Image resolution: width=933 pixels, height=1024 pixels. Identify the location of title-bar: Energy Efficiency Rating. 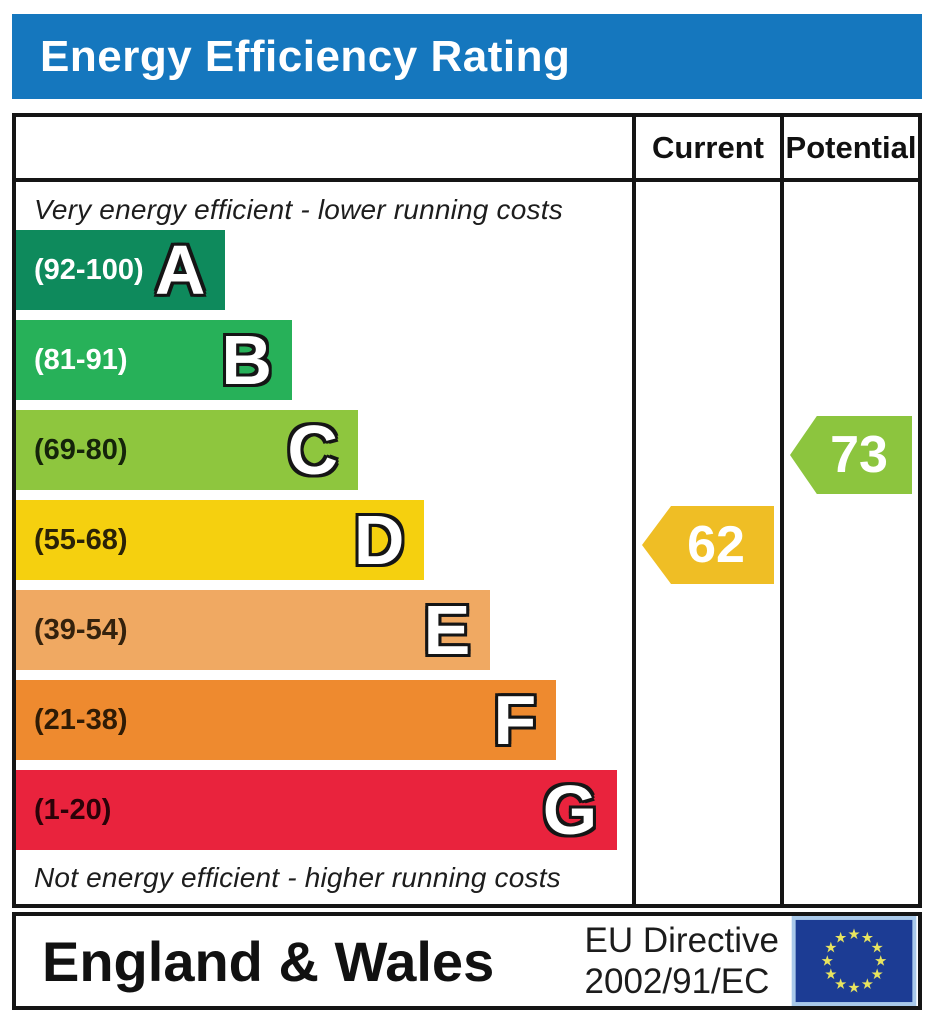
(467, 56).